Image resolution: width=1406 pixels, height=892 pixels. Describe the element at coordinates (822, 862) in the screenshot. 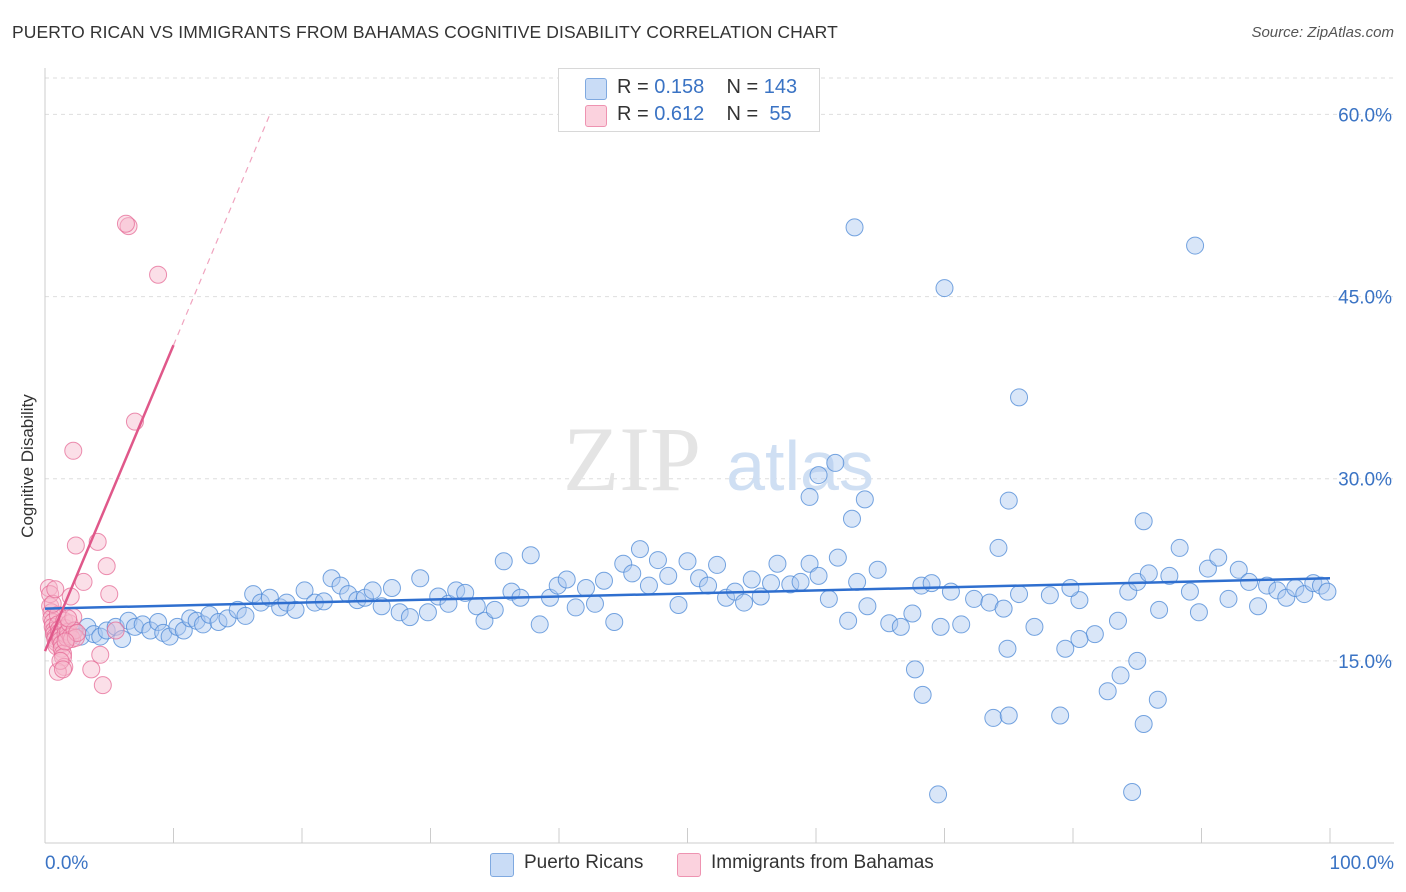

I see `legend-label: Immigrants from Bahamas` at that location.